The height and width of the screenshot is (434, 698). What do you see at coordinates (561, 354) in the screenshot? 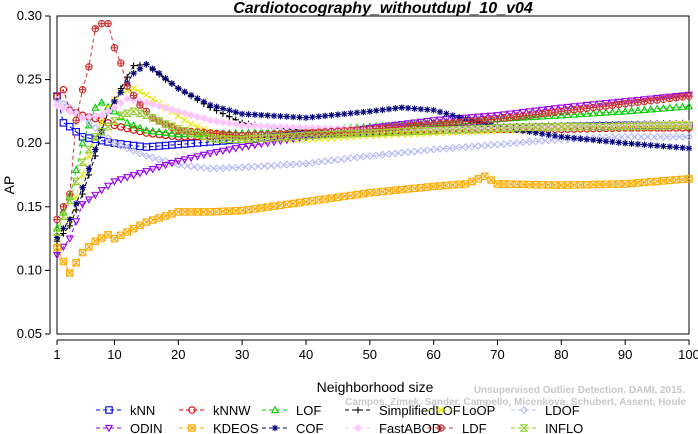
I see `x-tick-label: 80` at bounding box center [561, 354].